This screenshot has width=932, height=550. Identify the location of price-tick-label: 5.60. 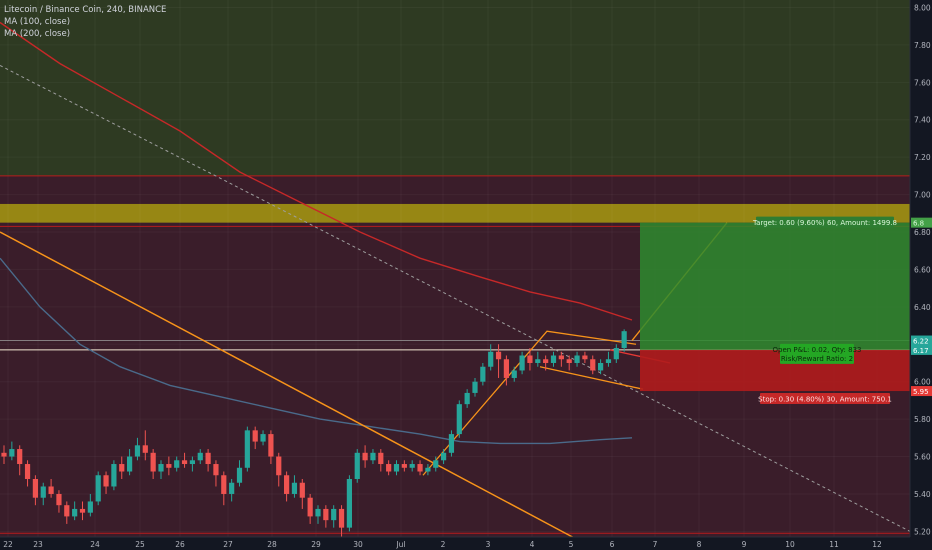
(922, 457).